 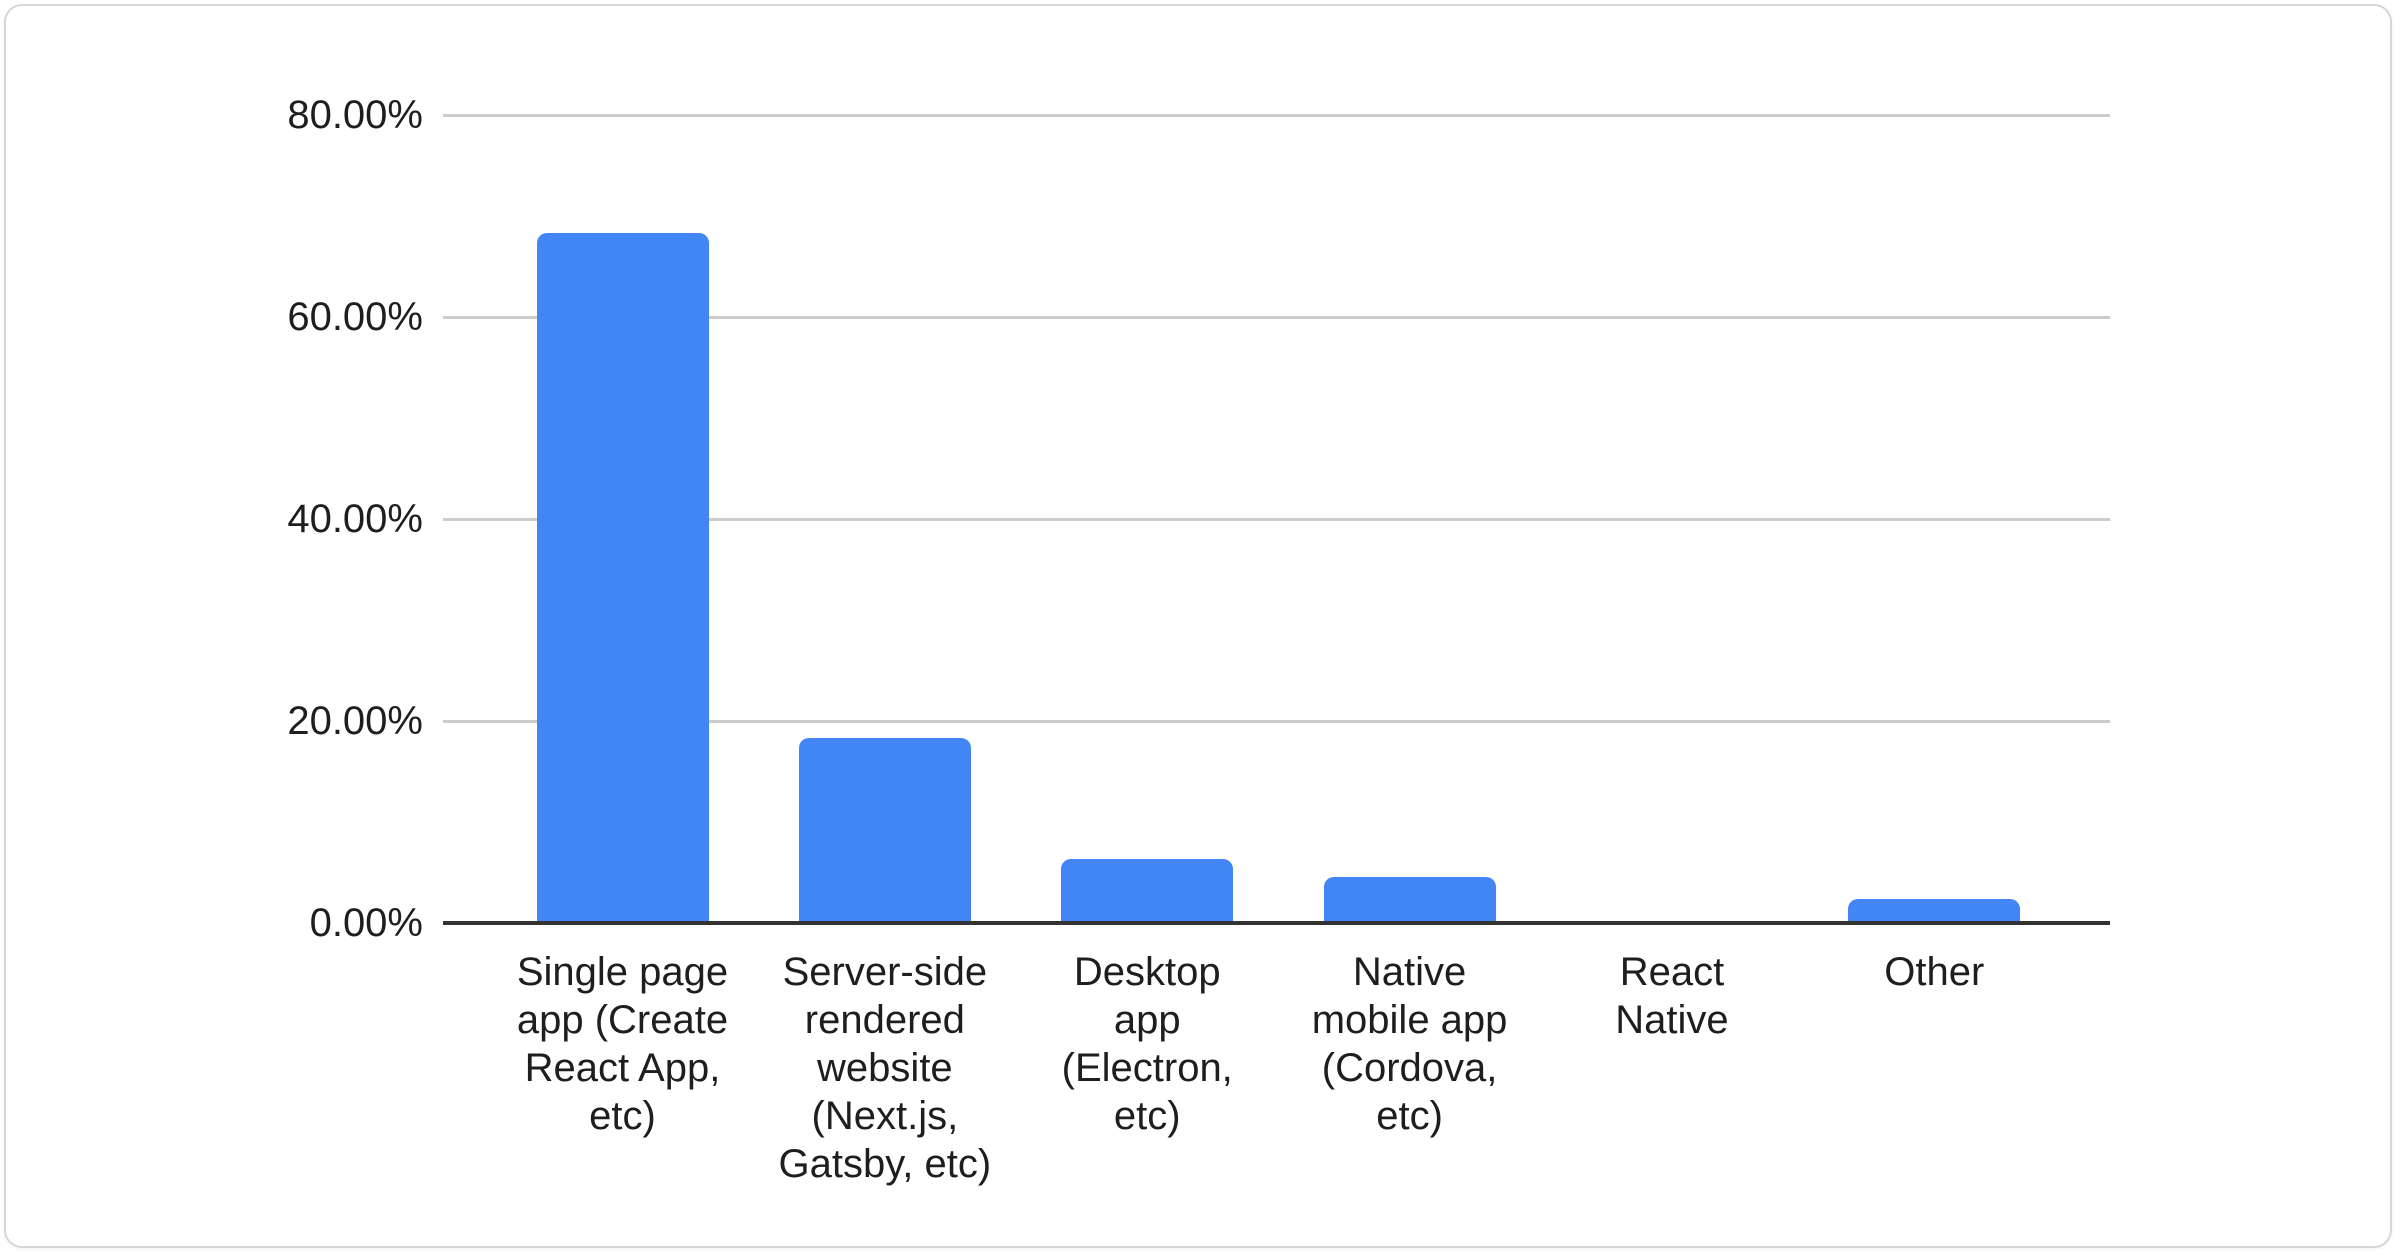 I want to click on y-axis-tick-label: 40.00%, so click(x=355, y=519).